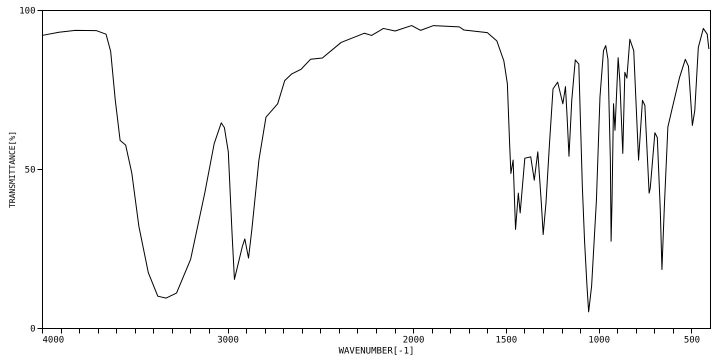 The height and width of the screenshot is (362, 713). What do you see at coordinates (53, 341) in the screenshot?
I see `x-tick-label: 4000` at bounding box center [53, 341].